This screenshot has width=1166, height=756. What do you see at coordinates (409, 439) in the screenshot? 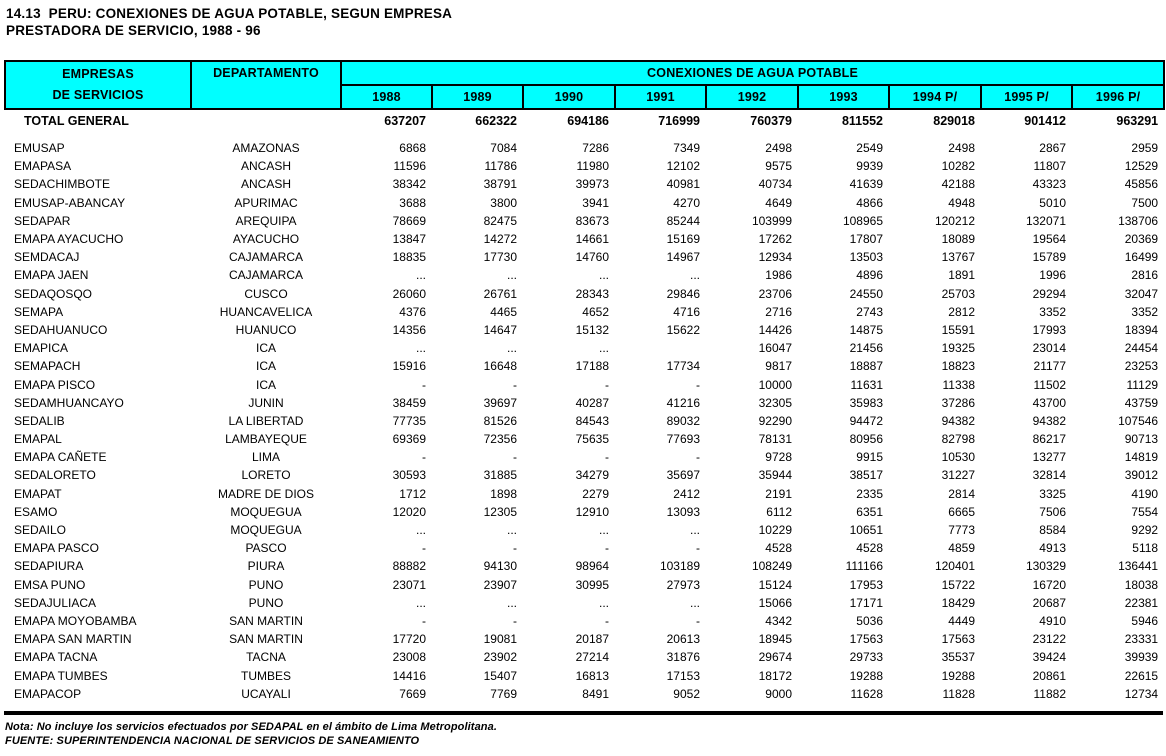
I see `value-cell: 69369` at bounding box center [409, 439].